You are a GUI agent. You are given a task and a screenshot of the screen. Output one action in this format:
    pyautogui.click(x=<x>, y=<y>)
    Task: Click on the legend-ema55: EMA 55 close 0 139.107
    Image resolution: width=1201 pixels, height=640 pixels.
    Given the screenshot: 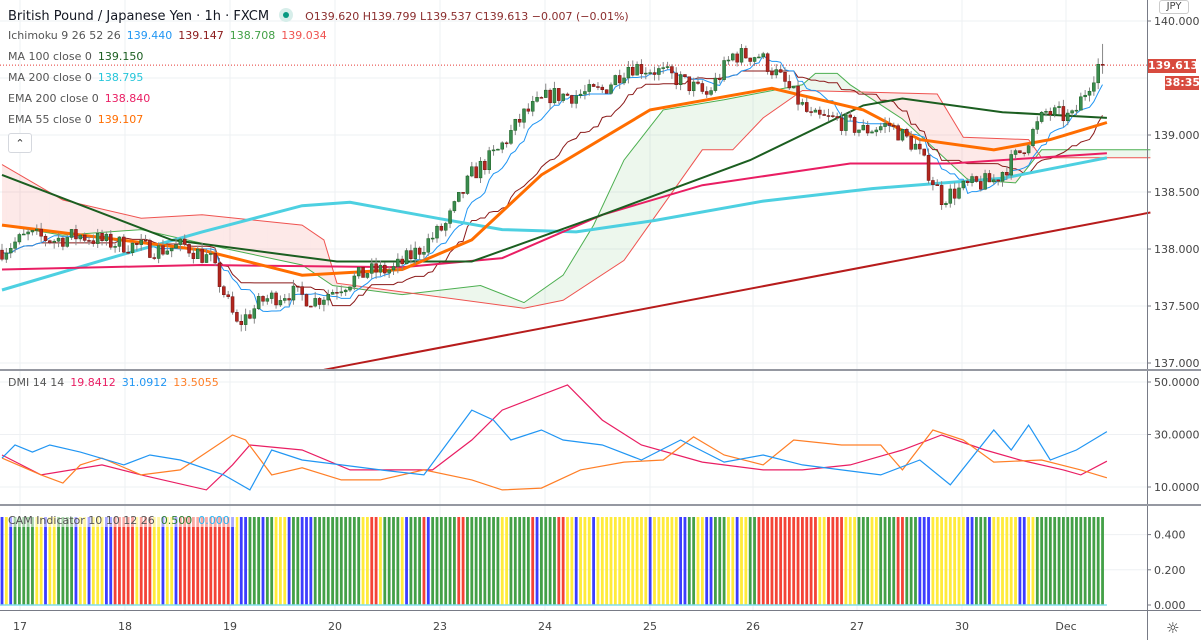 What is the action you would take?
    pyautogui.click(x=78, y=119)
    